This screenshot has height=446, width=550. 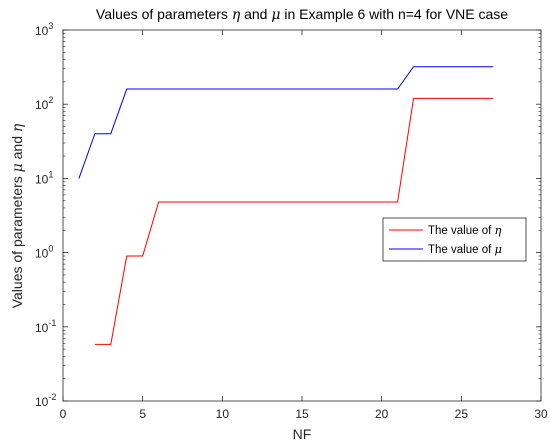 What do you see at coordinates (142, 414) in the screenshot?
I see `x-tick-label: 5` at bounding box center [142, 414].